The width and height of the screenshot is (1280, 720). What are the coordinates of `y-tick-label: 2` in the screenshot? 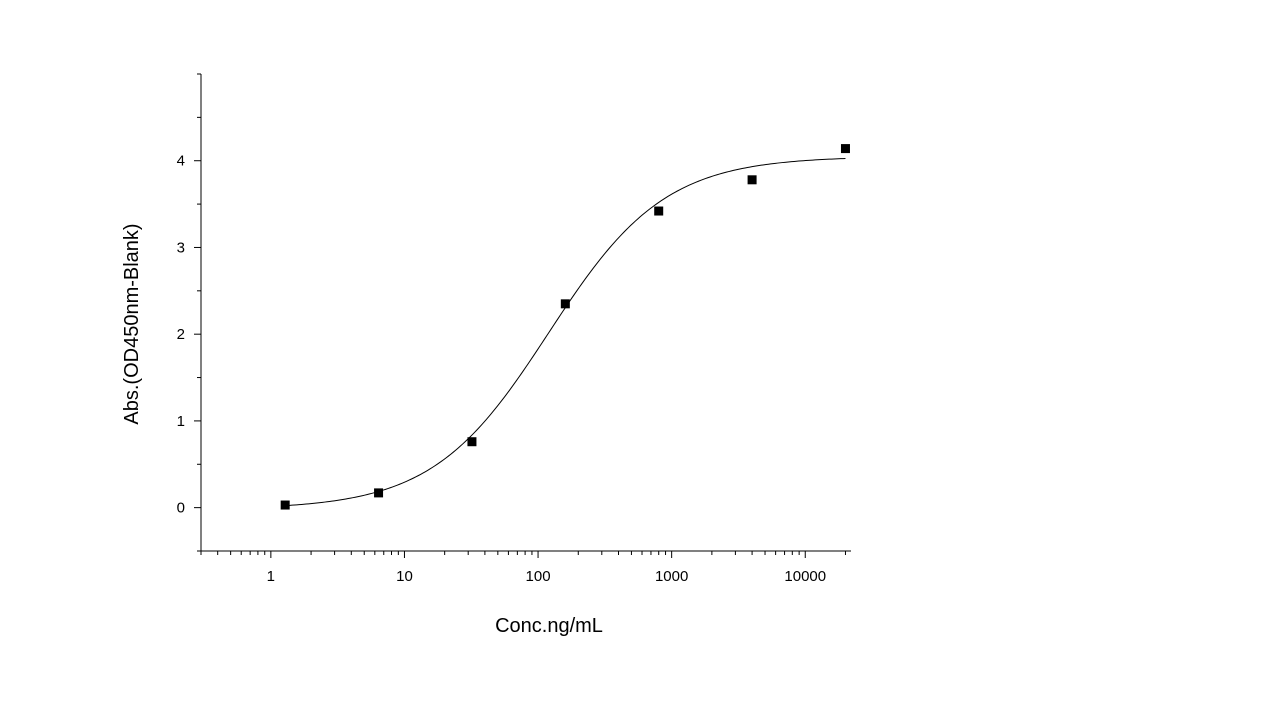 It's located at (181, 334).